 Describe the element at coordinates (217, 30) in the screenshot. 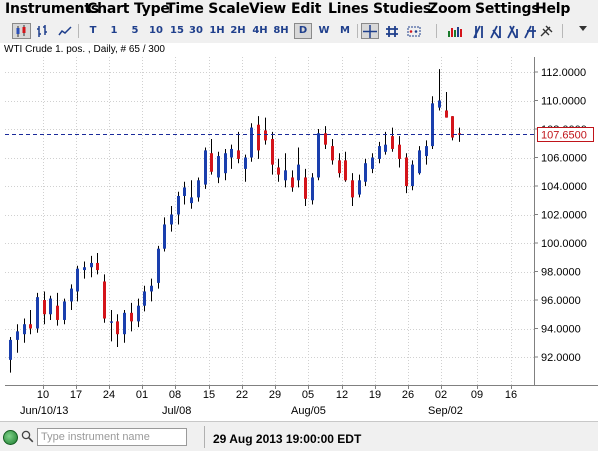

I see `timescale-1h-button: 1H` at that location.